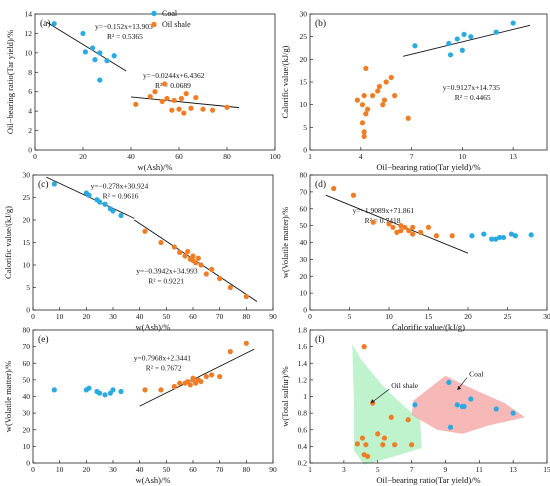 The width and height of the screenshot is (550, 486). Describe the element at coordinates (125, 36) in the screenshot. I see `fit-r-squared: R² = 0.5365` at that location.